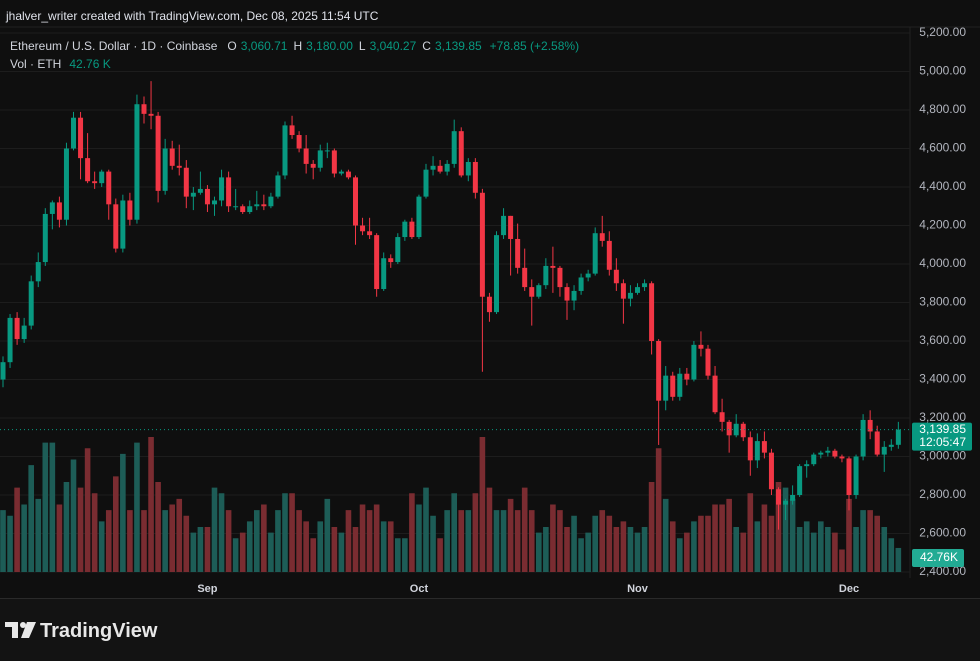 This screenshot has height=661, width=980. What do you see at coordinates (232, 46) in the screenshot?
I see `open-label: O` at bounding box center [232, 46].